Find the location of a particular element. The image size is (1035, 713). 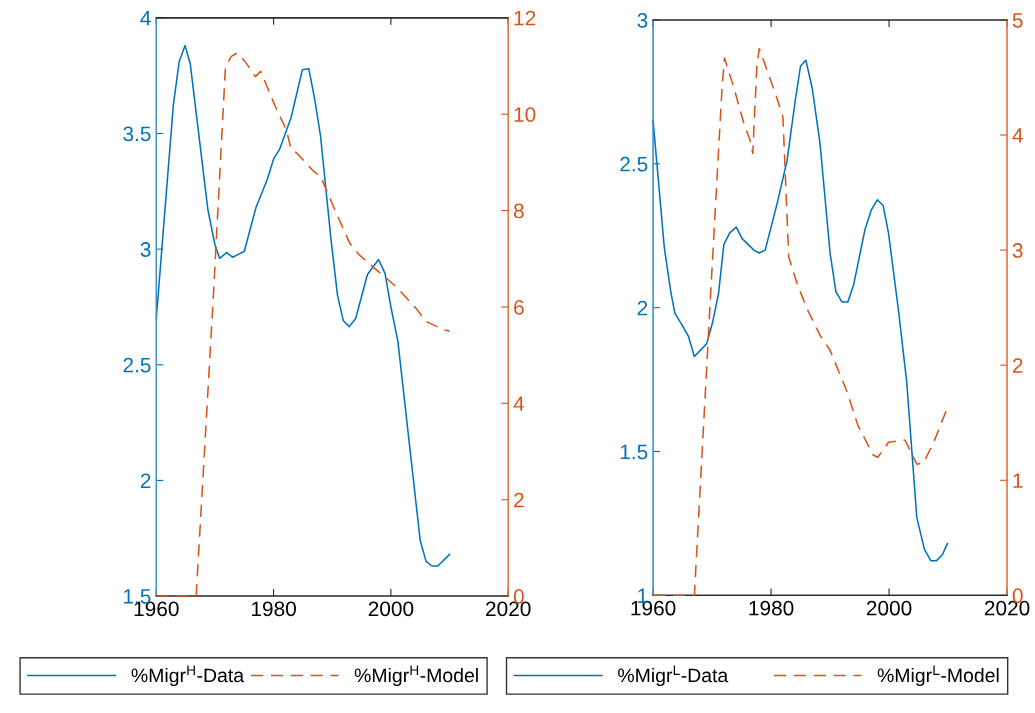

legend-label: %Migr$^{H}$-Data is located at coordinates (188, 676).